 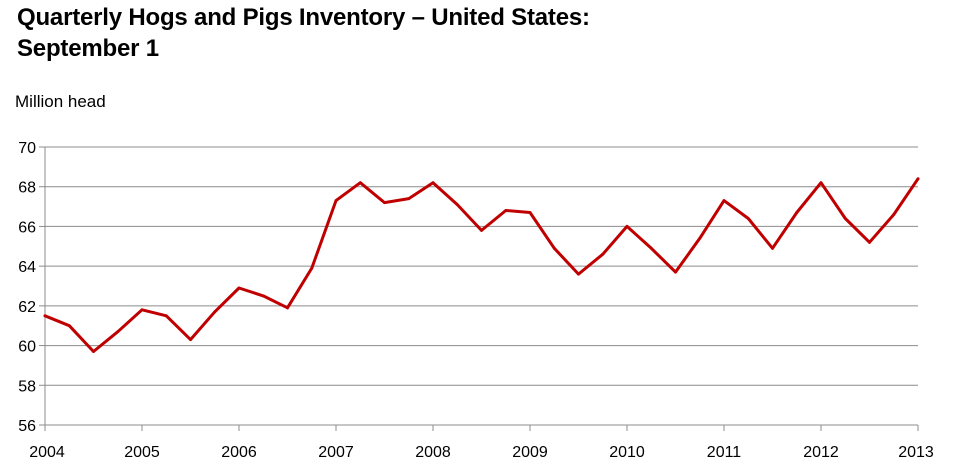 What do you see at coordinates (433, 452) in the screenshot?
I see `x-tick-label-2008: 2008` at bounding box center [433, 452].